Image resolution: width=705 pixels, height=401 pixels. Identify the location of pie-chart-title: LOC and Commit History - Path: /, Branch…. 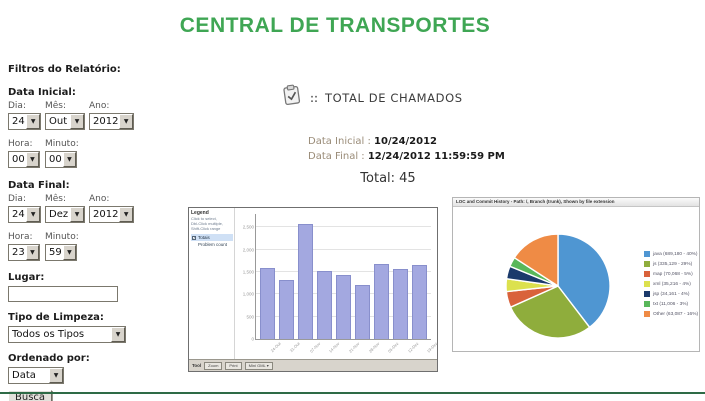
(576, 202).